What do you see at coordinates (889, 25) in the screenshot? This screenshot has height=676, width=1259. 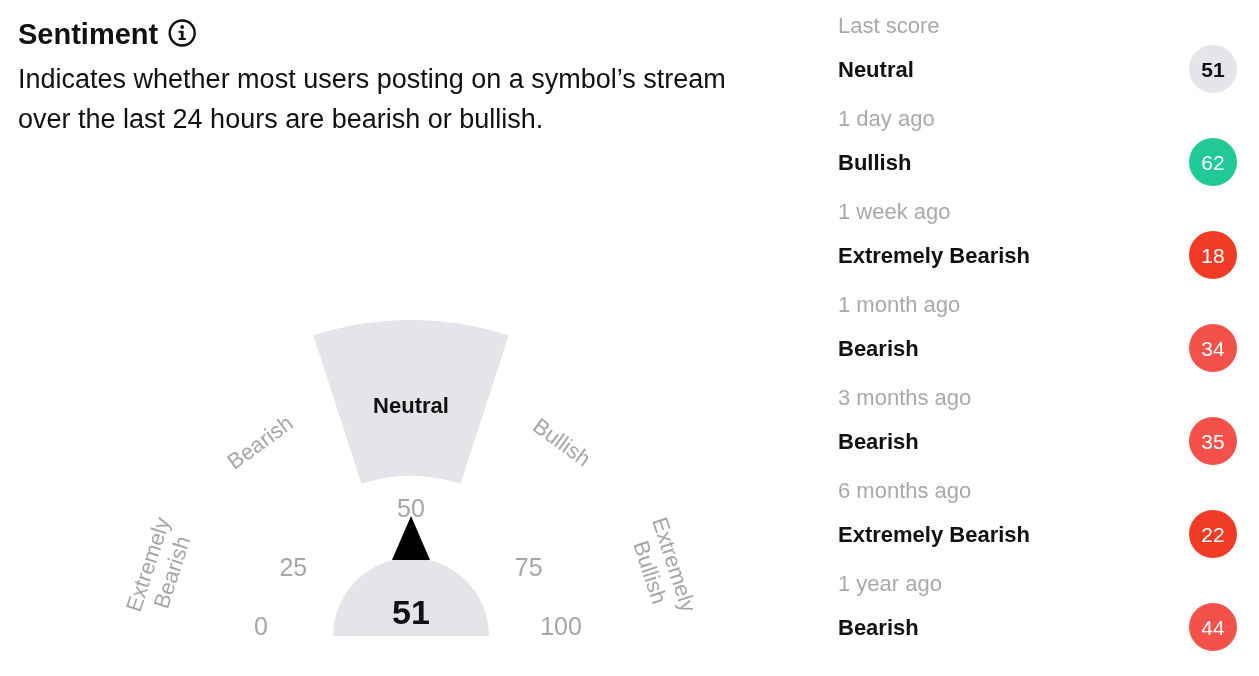 I see `text: Last score` at bounding box center [889, 25].